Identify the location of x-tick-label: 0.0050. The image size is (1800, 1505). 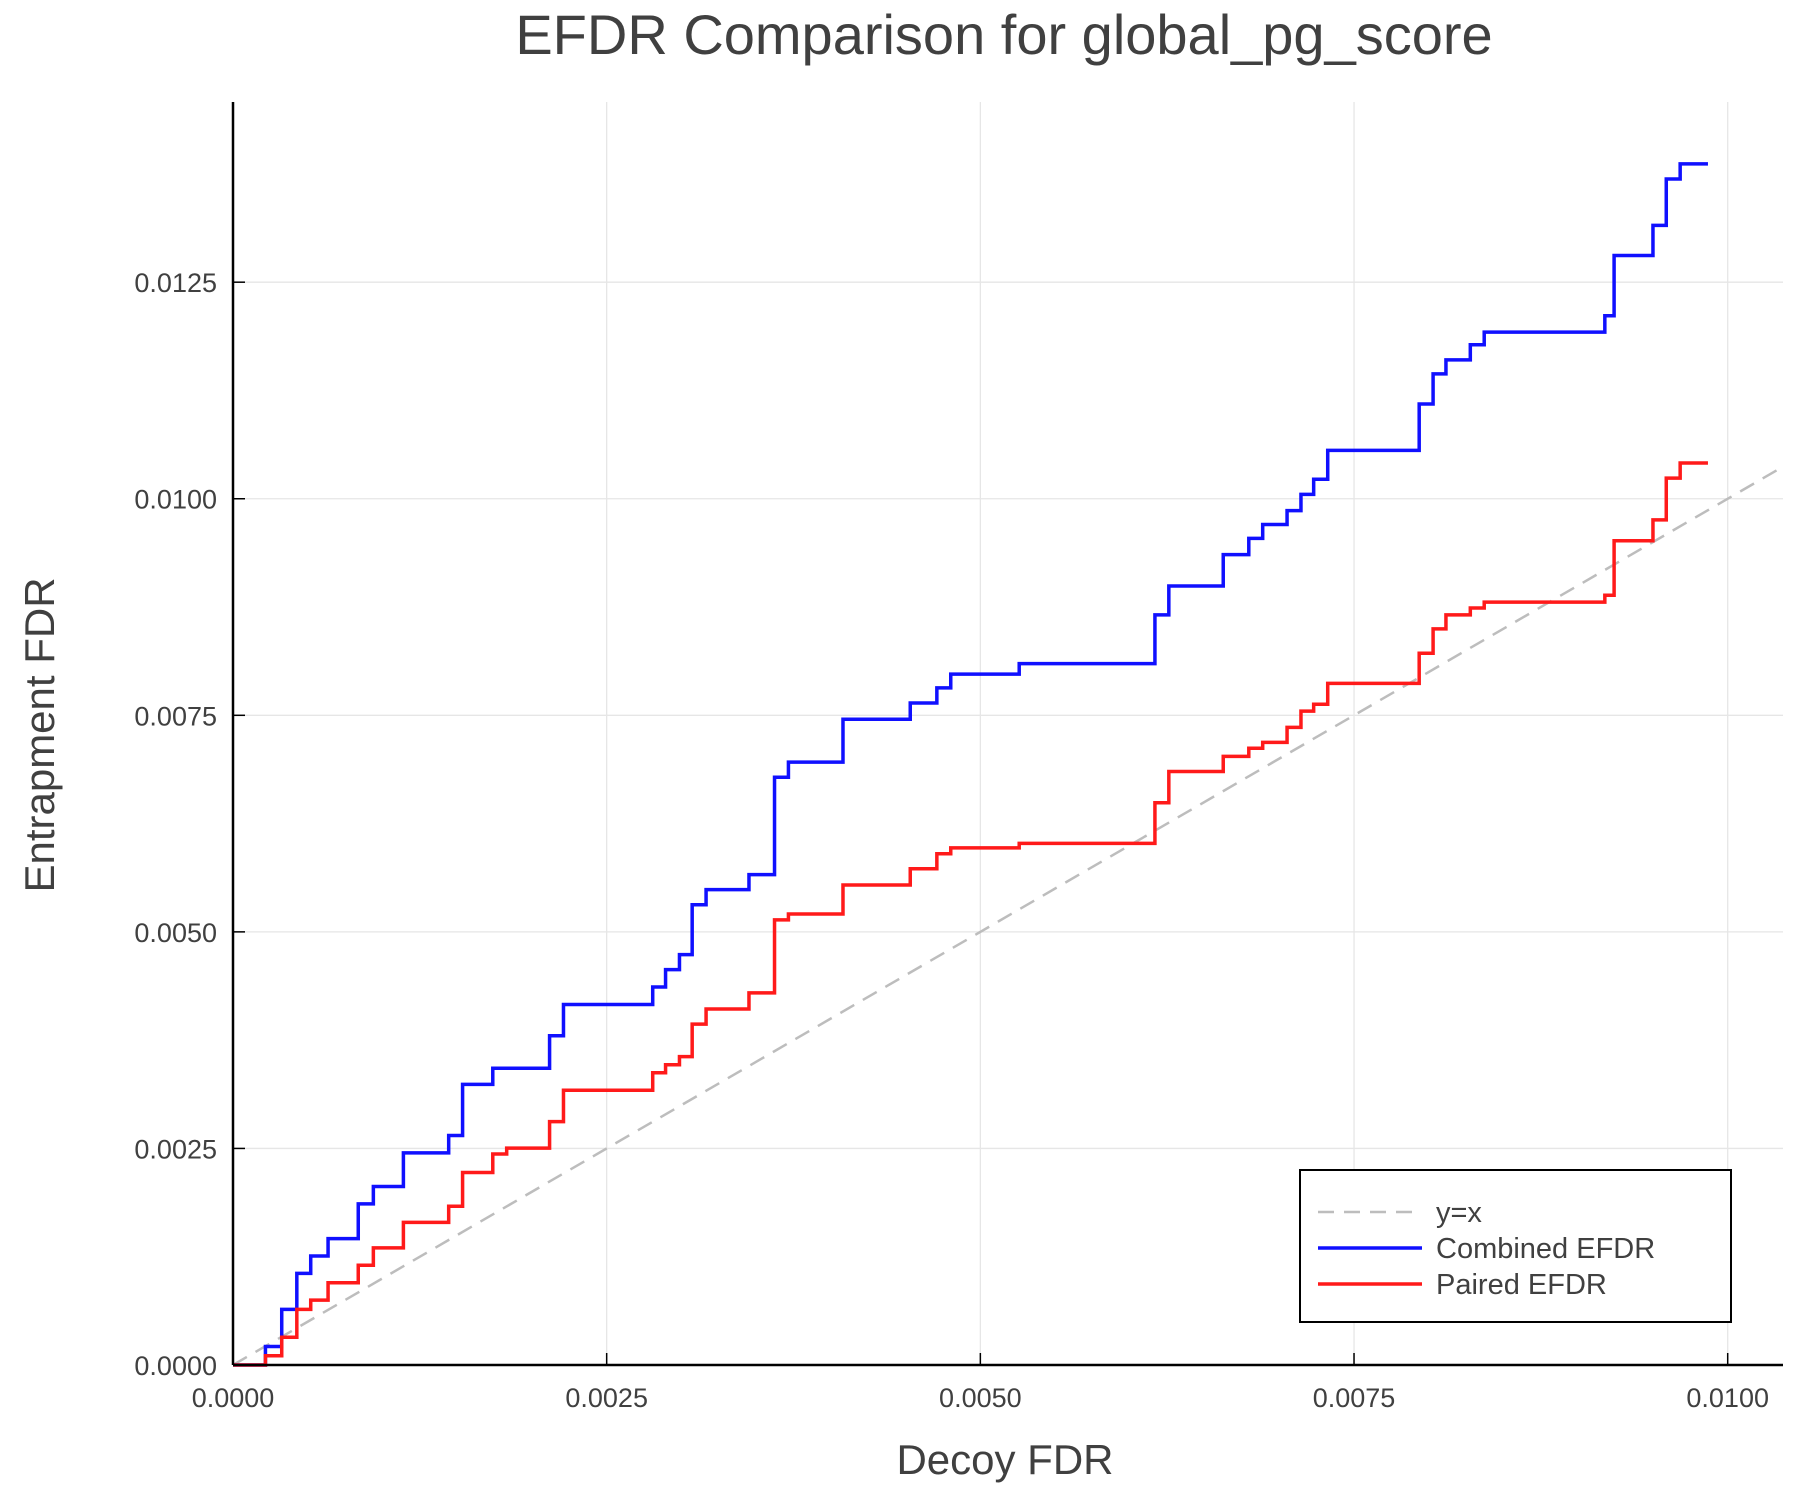
(980, 1398).